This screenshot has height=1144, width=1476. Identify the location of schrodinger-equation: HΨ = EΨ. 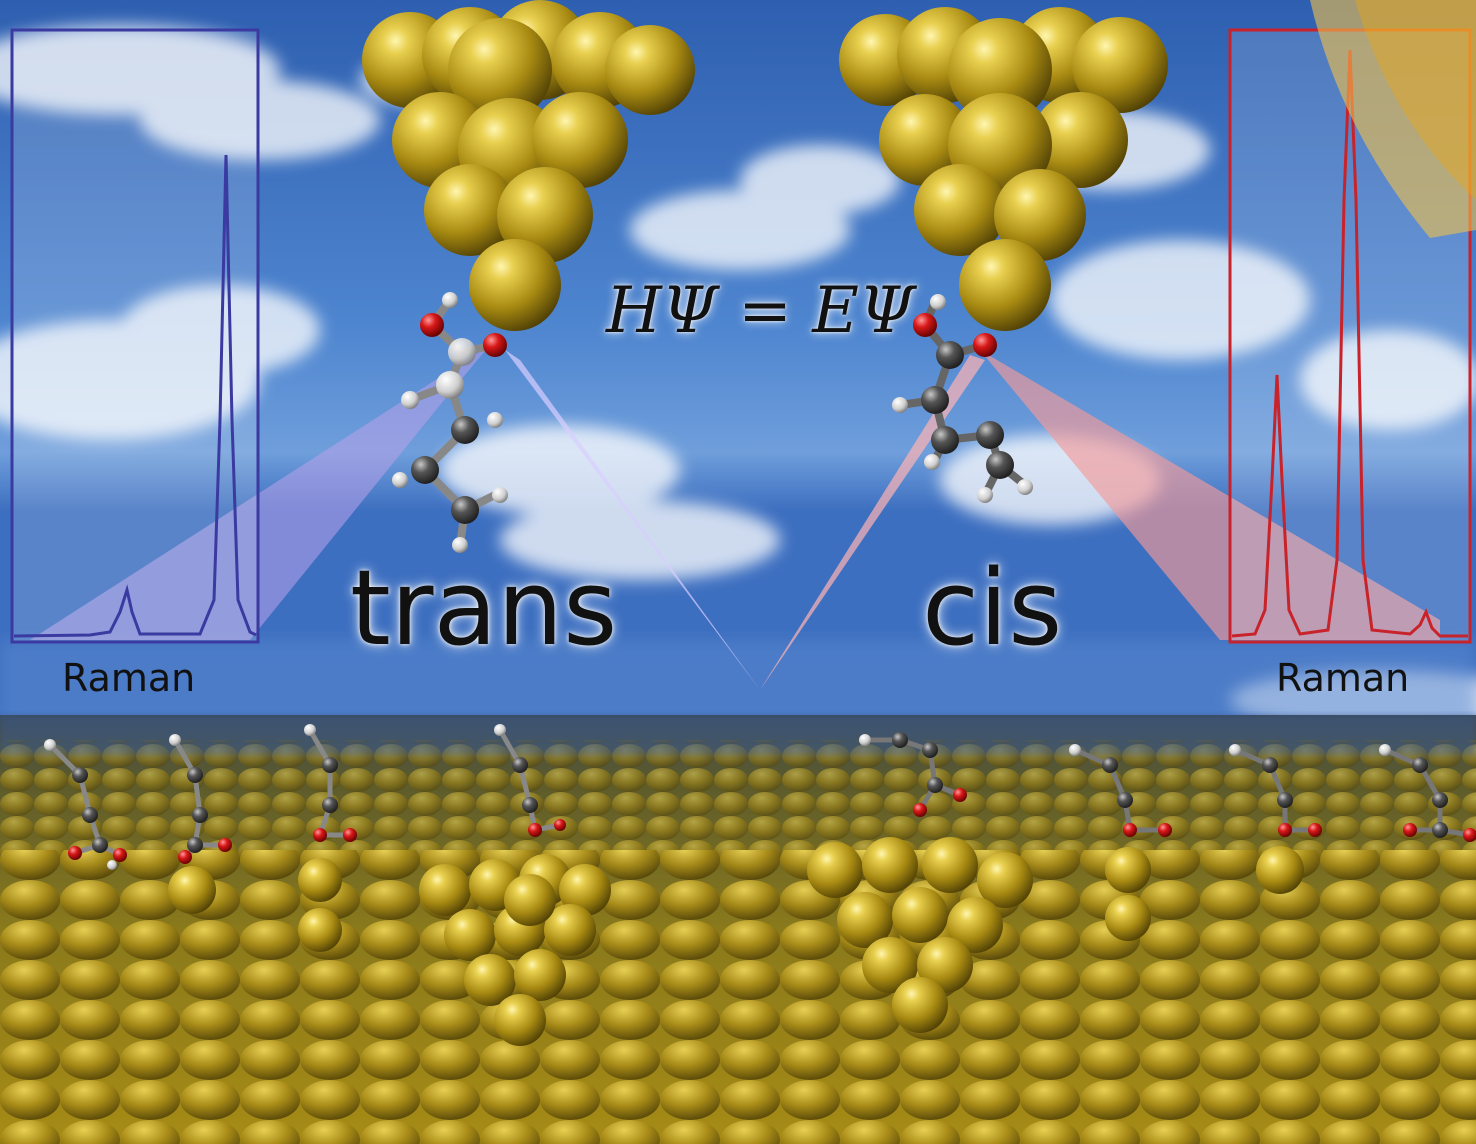
(761, 311).